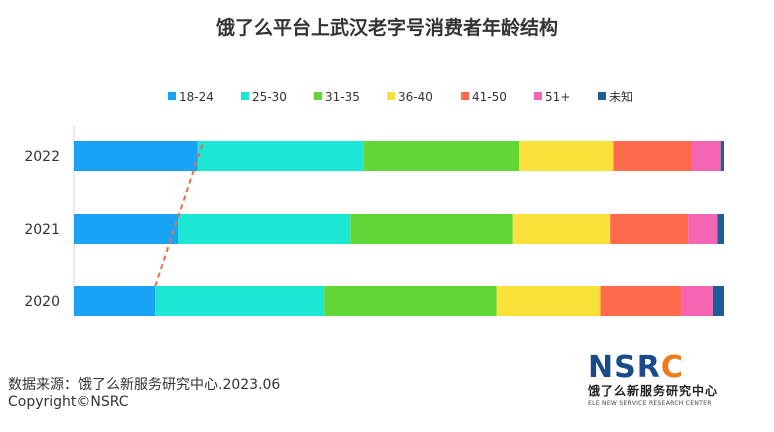 This screenshot has width=774, height=432. What do you see at coordinates (342, 97) in the screenshot?
I see `legend-label-3: 31-35` at bounding box center [342, 97].